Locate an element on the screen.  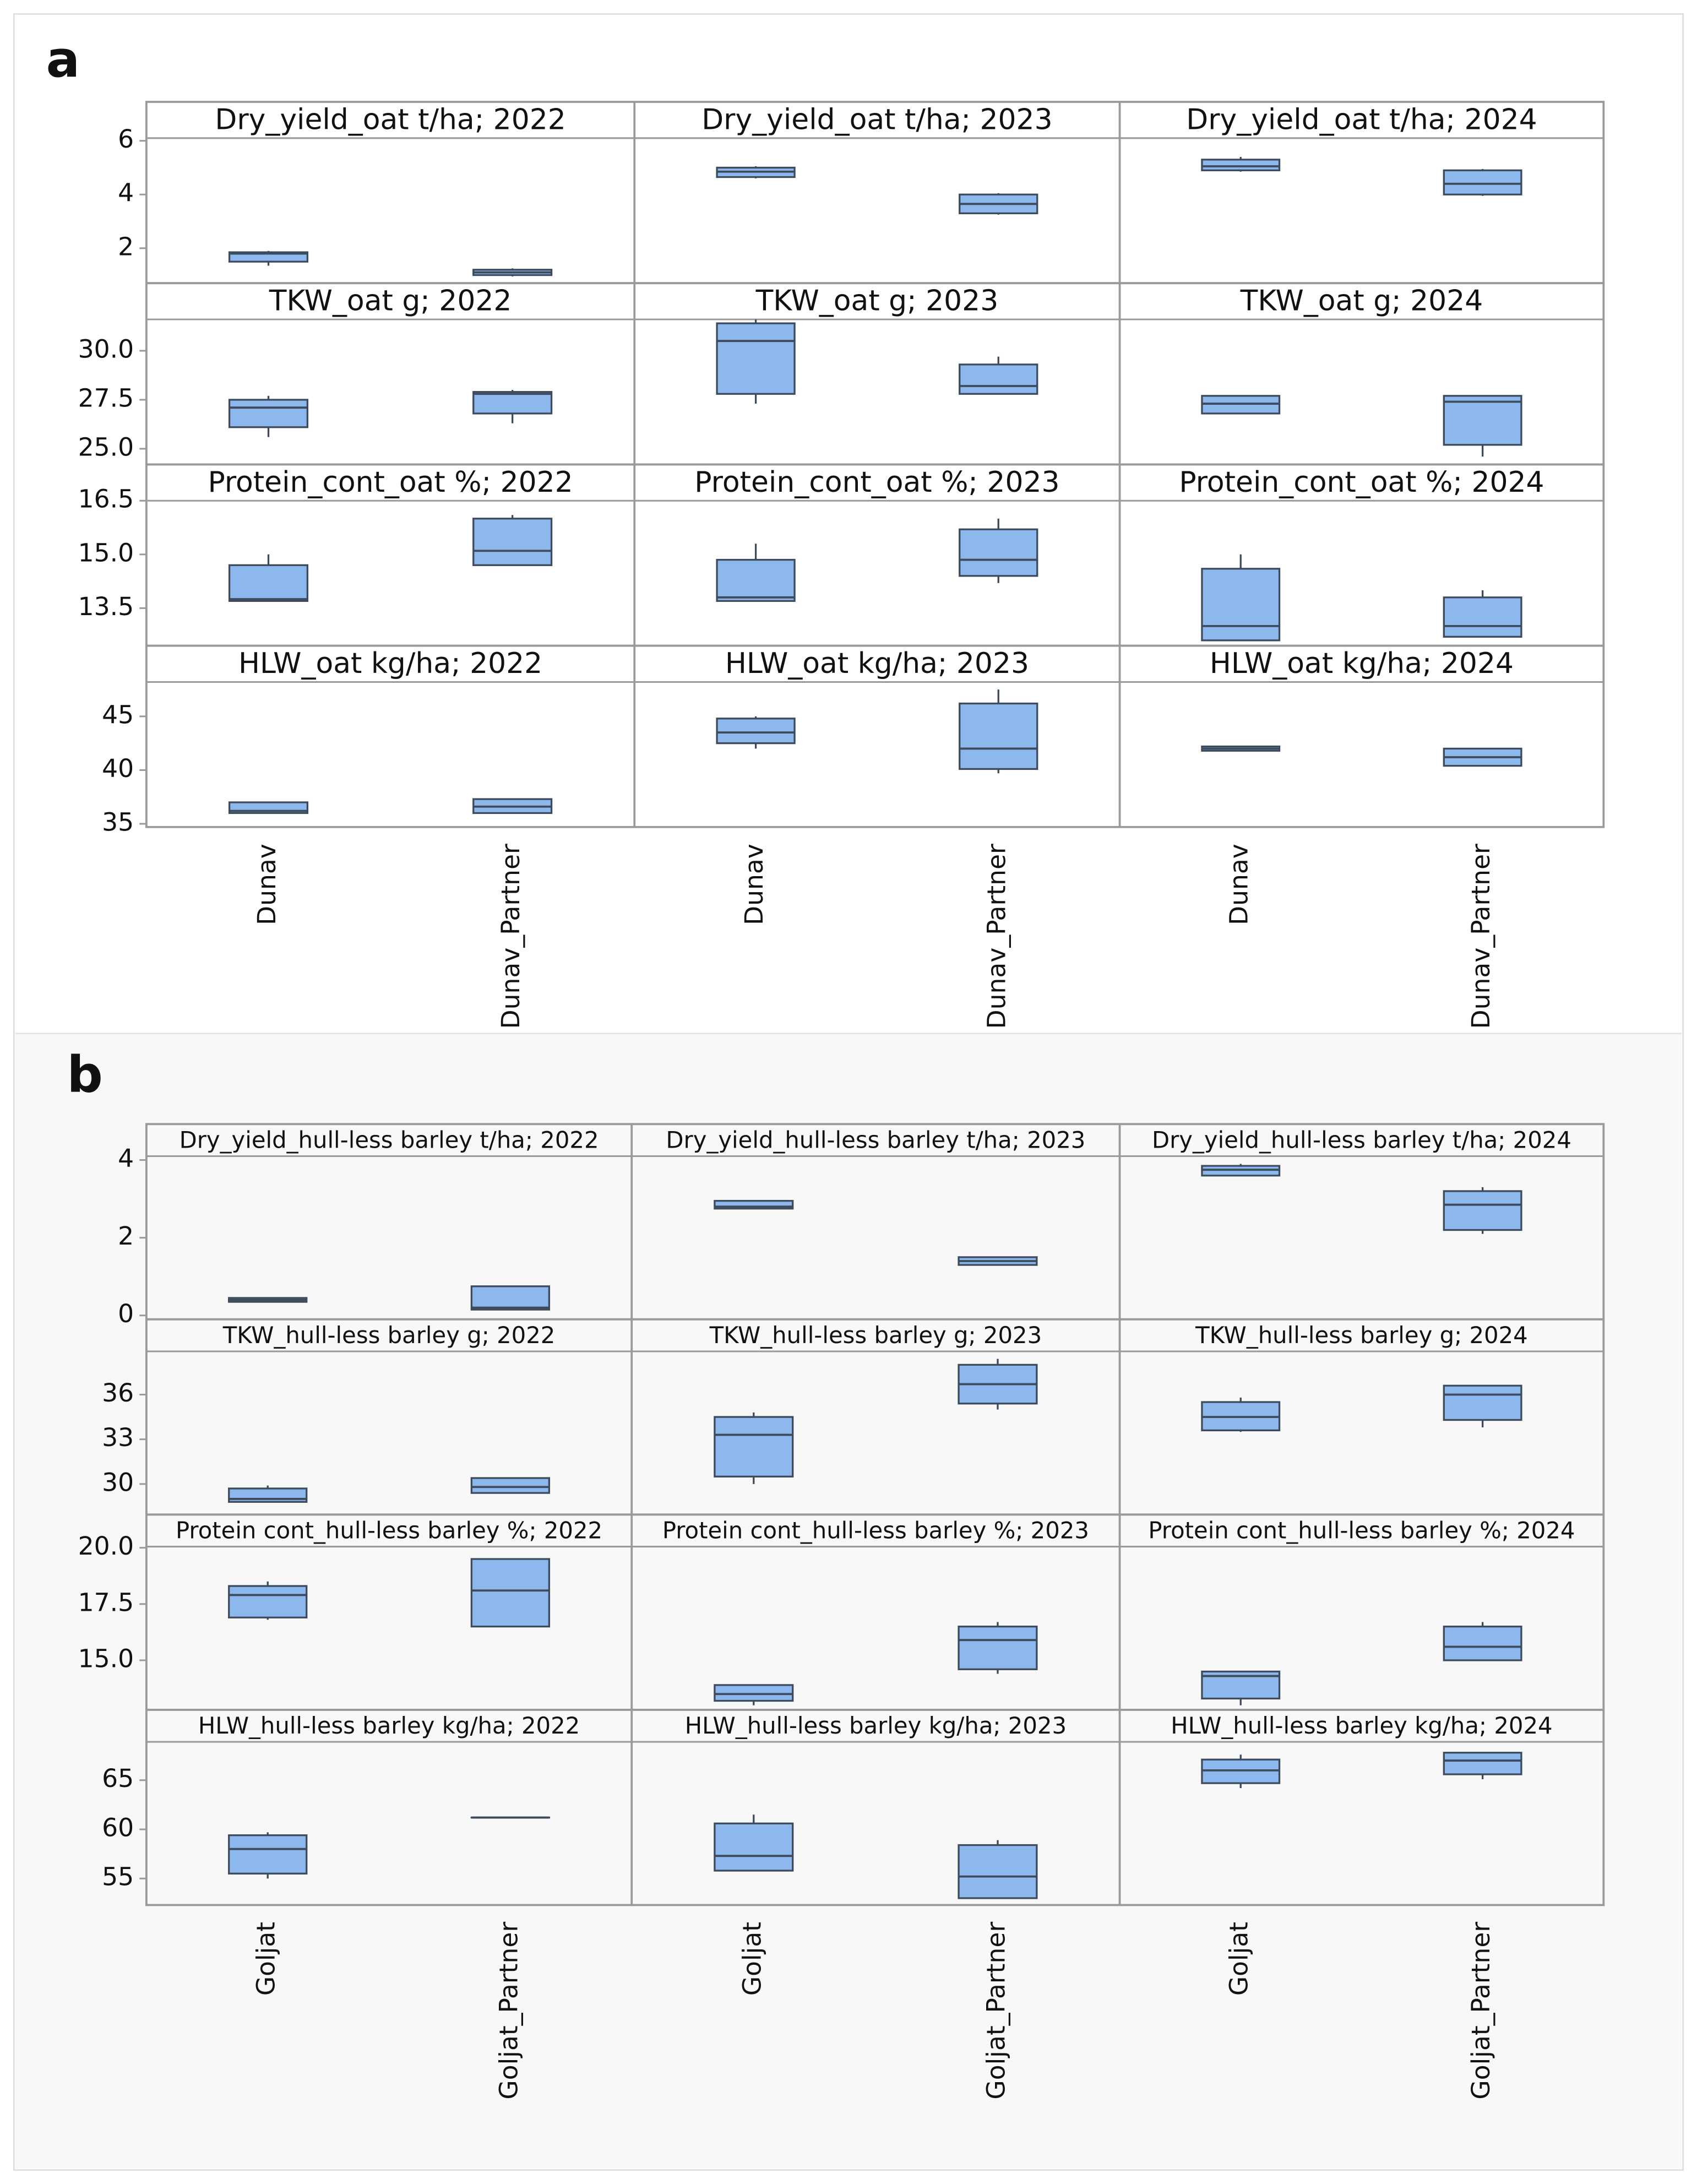
facet-title: Dry_yield_oat t/ha; 2022 is located at coordinates (390, 120).